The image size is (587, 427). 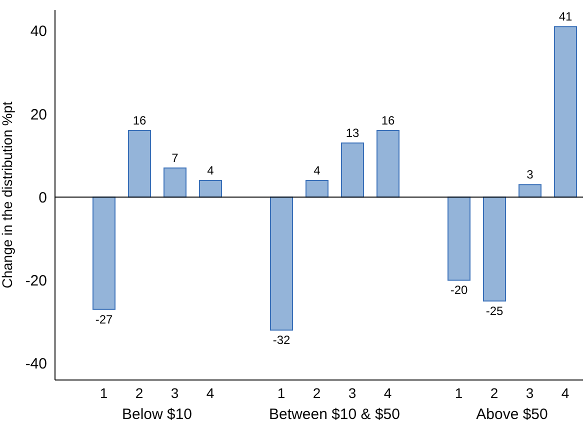 What do you see at coordinates (36, 281) in the screenshot?
I see `y-tick-label: -20` at bounding box center [36, 281].